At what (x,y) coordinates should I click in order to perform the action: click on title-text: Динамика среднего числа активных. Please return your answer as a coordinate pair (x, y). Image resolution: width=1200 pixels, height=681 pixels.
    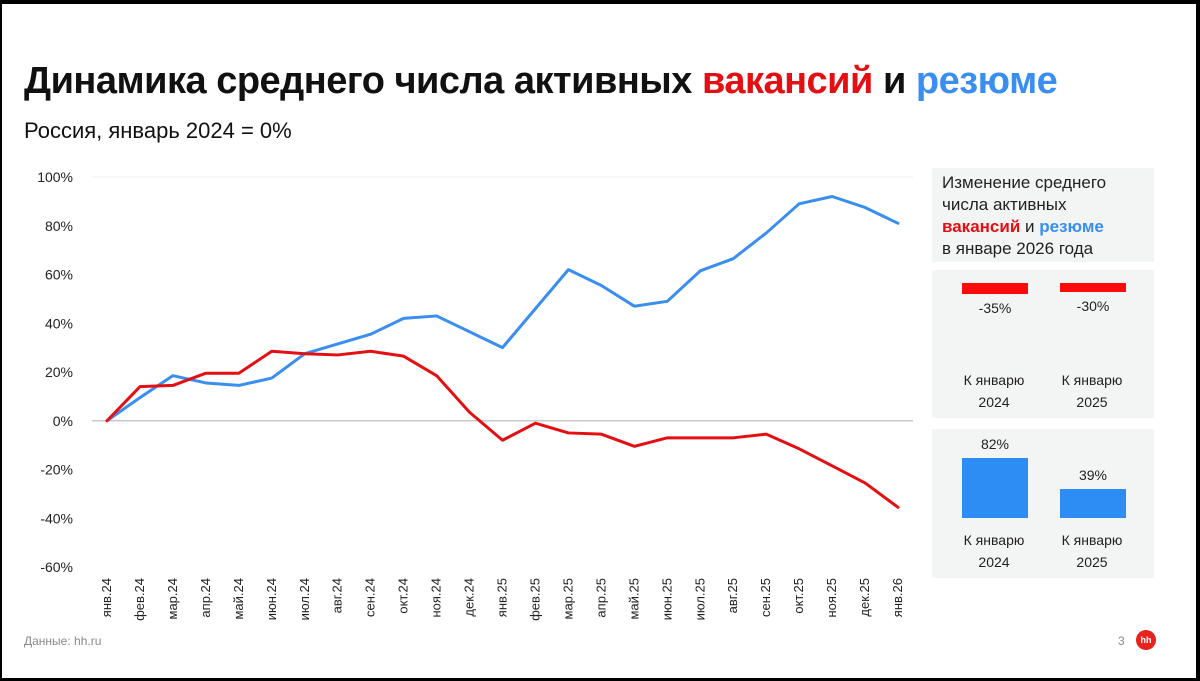
    Looking at the image, I should click on (363, 81).